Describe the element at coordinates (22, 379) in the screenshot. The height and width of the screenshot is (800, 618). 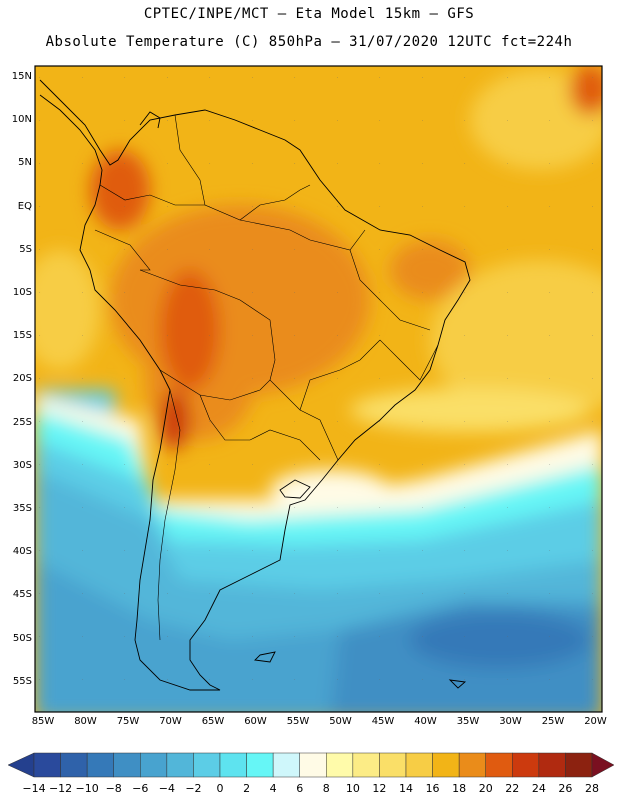
I see `lat-label: 20S` at that location.